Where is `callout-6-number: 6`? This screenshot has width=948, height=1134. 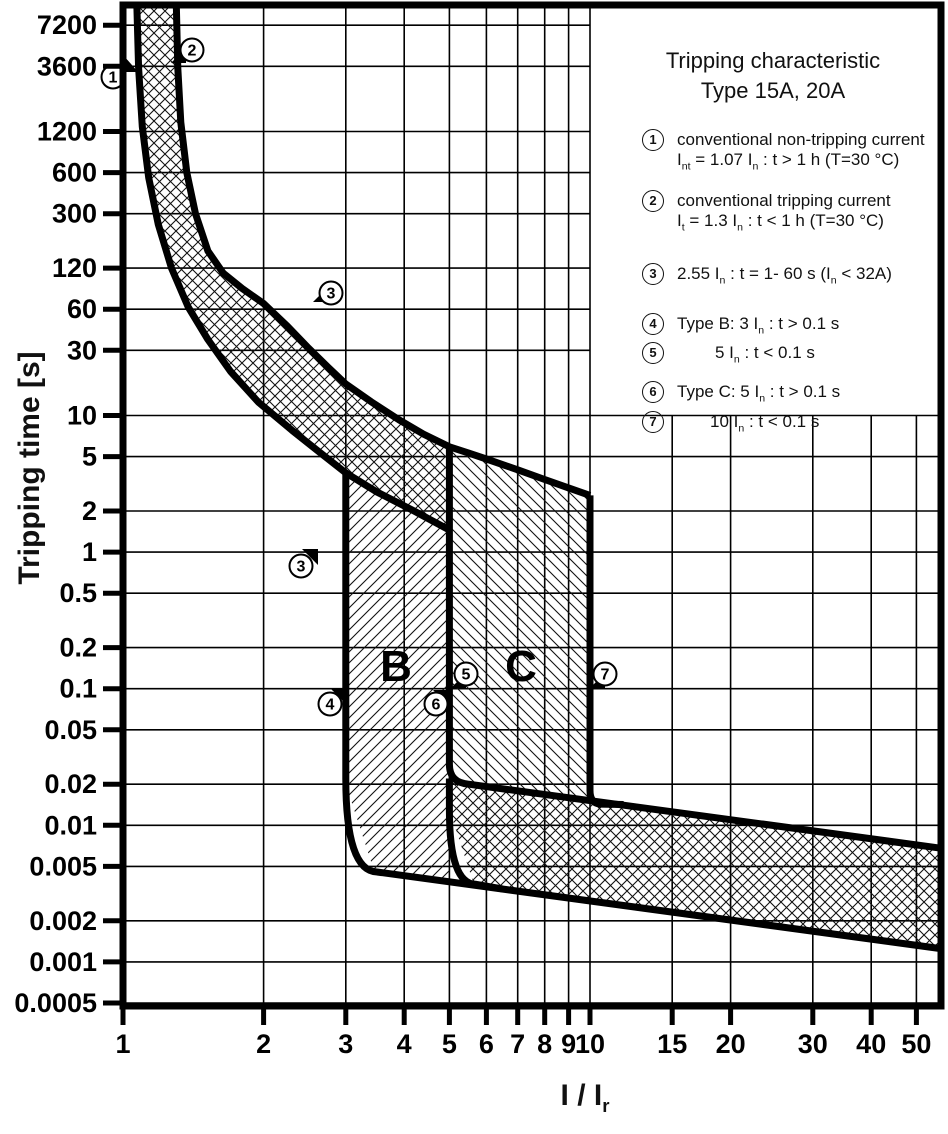 callout-6-number: 6 is located at coordinates (436, 705).